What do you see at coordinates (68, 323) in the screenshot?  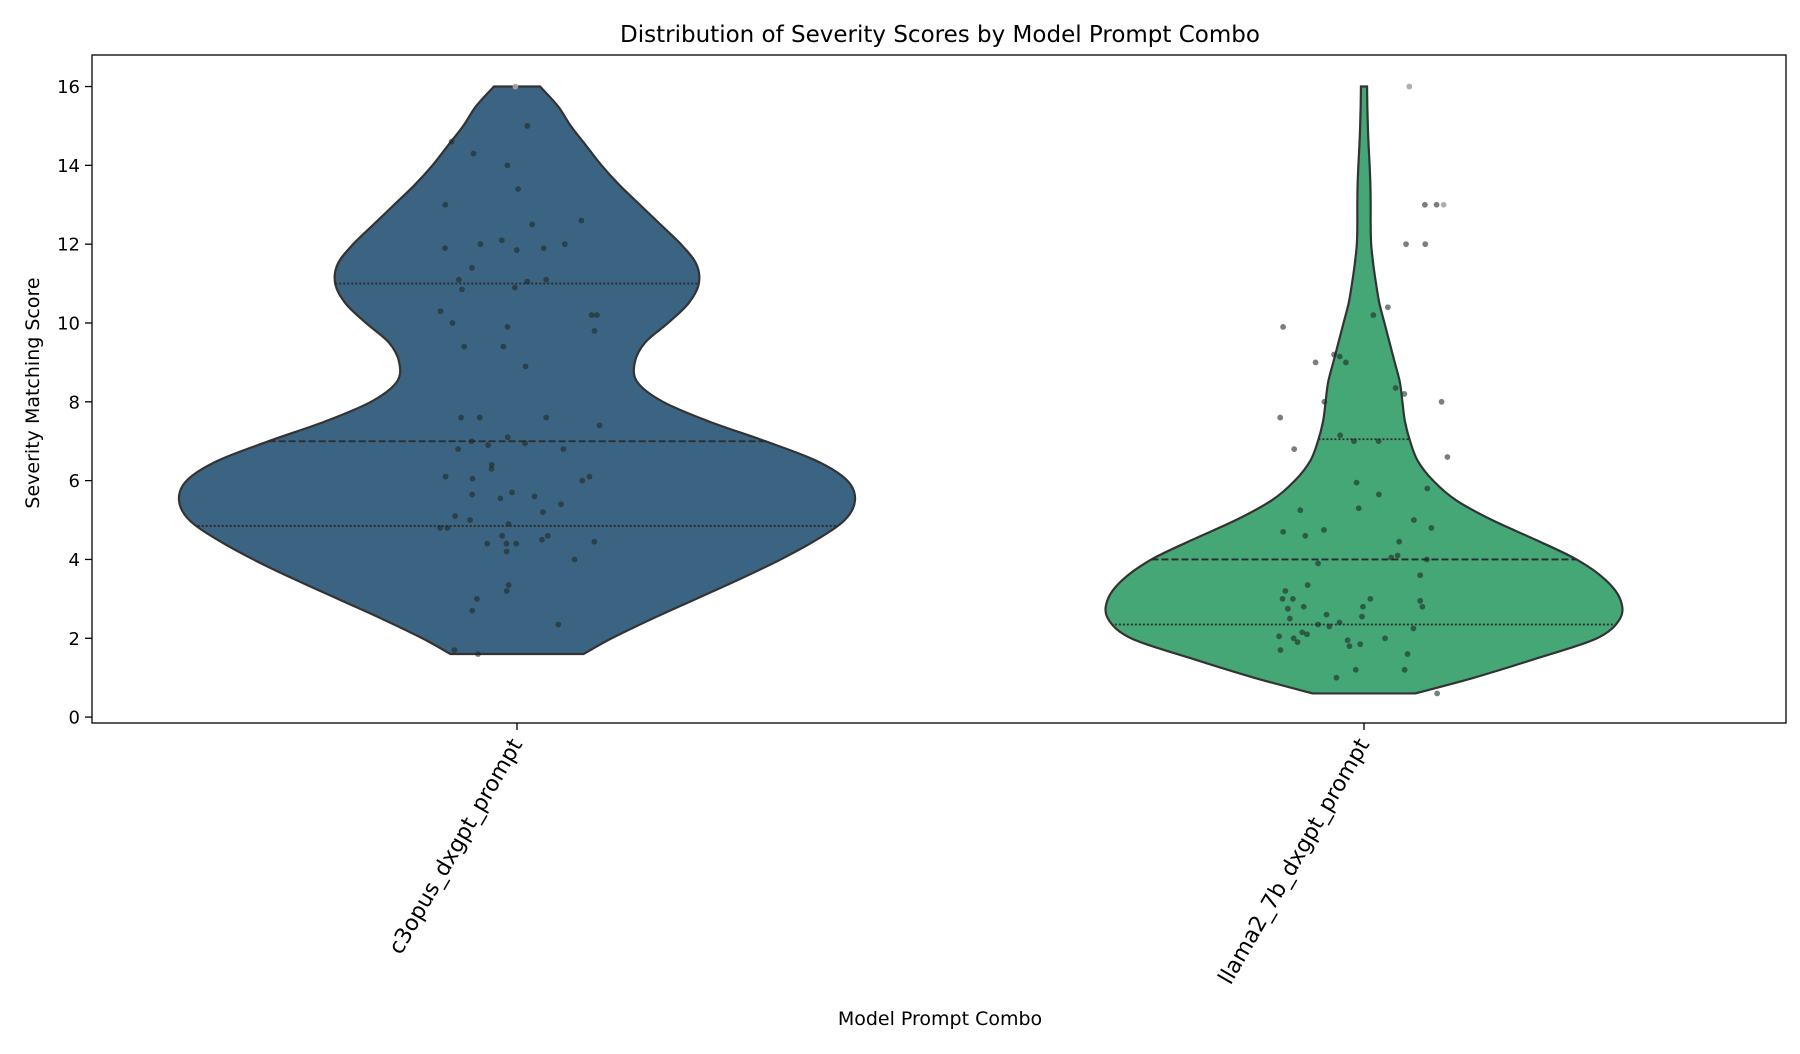 I see `y-tick-label: 10` at bounding box center [68, 323].